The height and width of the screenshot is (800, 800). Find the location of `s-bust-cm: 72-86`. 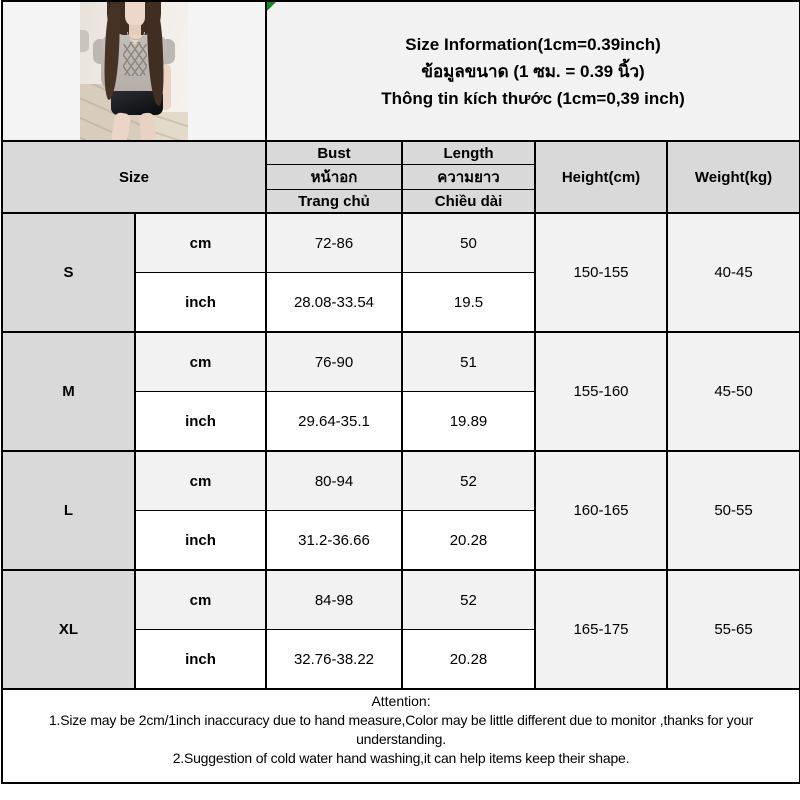

s-bust-cm: 72-86 is located at coordinates (334, 242).